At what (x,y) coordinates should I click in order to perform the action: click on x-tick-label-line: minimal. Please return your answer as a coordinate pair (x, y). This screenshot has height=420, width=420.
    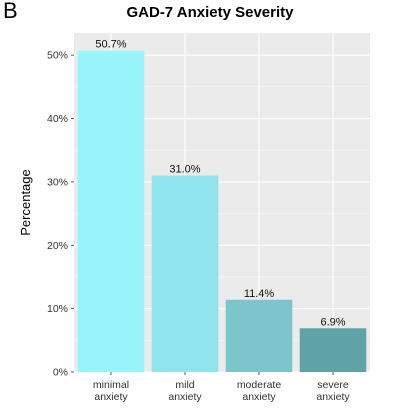
    Looking at the image, I should click on (111, 385).